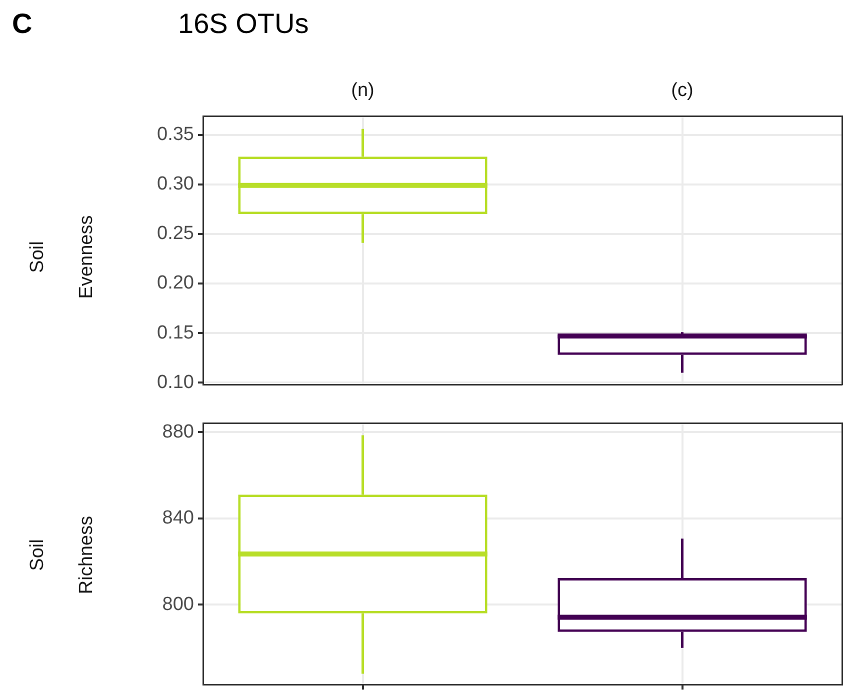 The height and width of the screenshot is (700, 845). I want to click on x-tick-label: (c), so click(682, 90).